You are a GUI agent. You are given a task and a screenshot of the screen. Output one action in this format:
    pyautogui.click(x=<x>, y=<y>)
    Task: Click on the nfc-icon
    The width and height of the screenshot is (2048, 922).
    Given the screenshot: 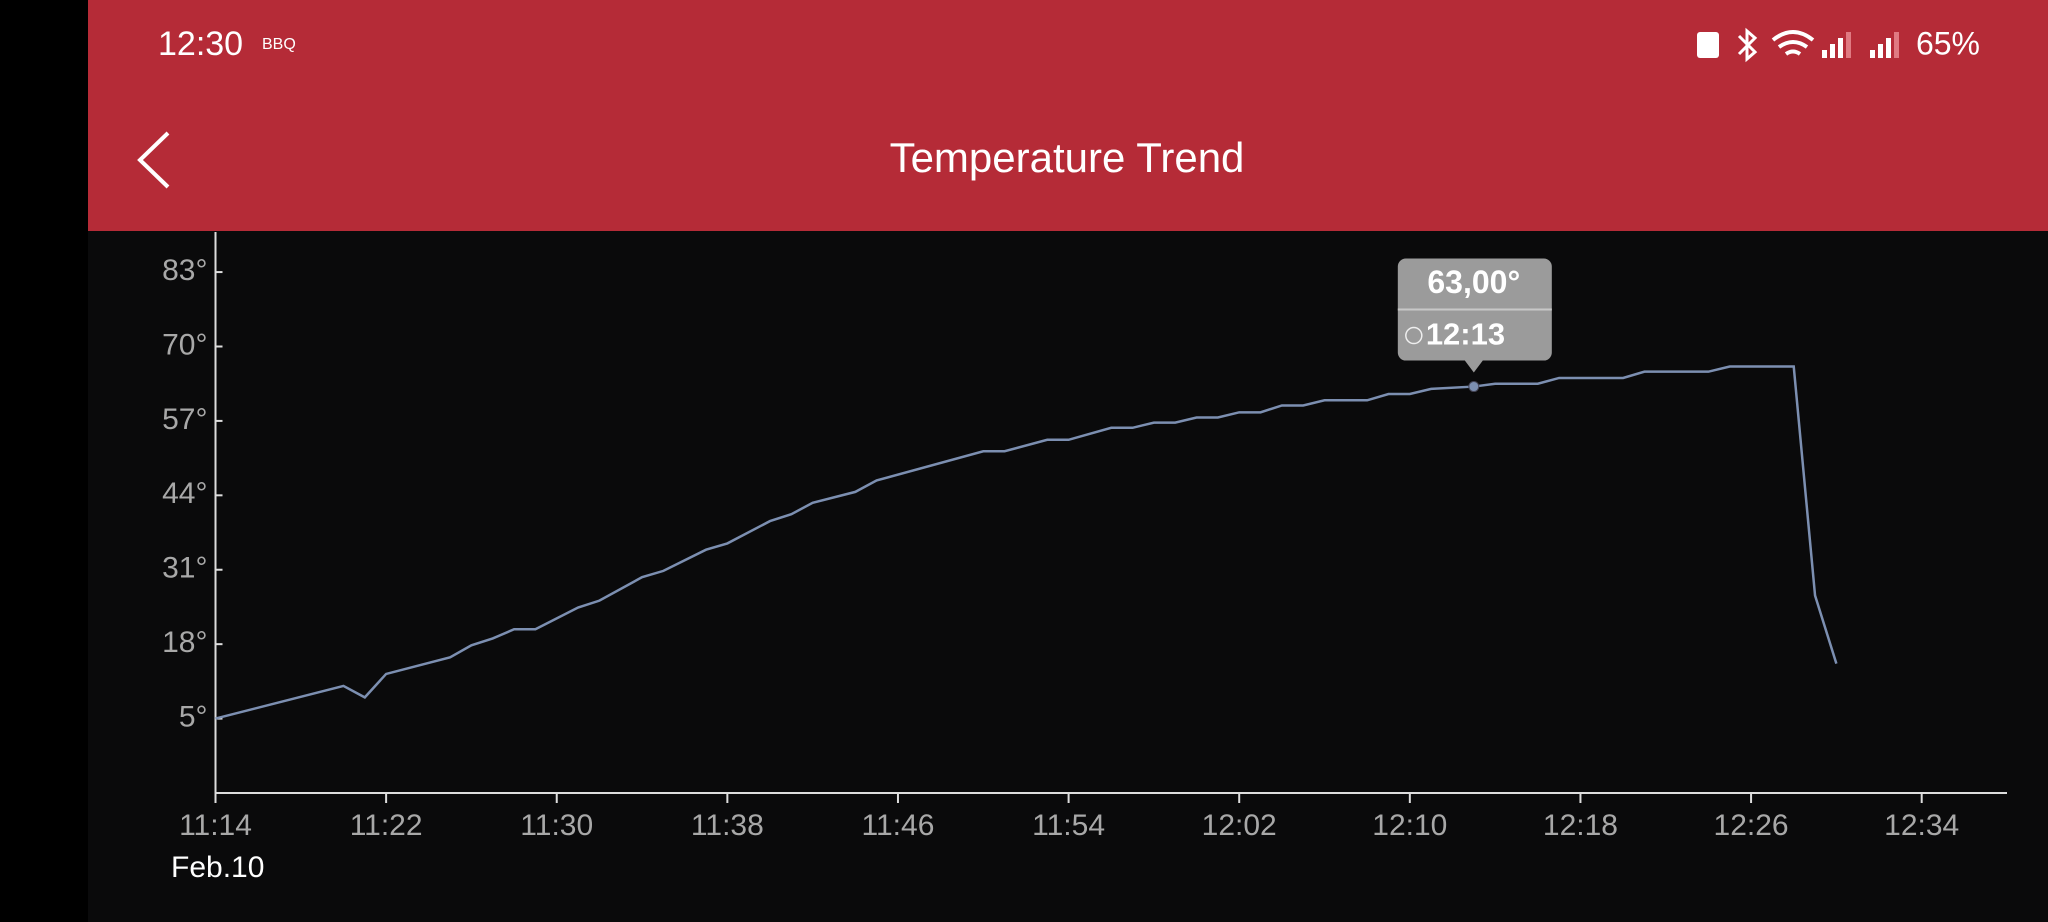 What is the action you would take?
    pyautogui.click(x=1708, y=45)
    